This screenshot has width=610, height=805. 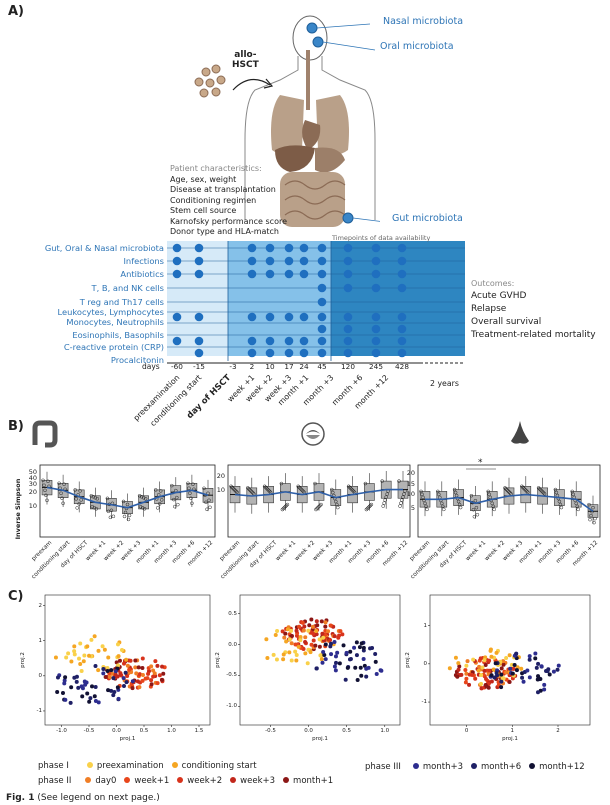 What do you see at coordinates (444, 383) in the screenshot?
I see `timeline-timepoint-label: 2 years` at bounding box center [444, 383].